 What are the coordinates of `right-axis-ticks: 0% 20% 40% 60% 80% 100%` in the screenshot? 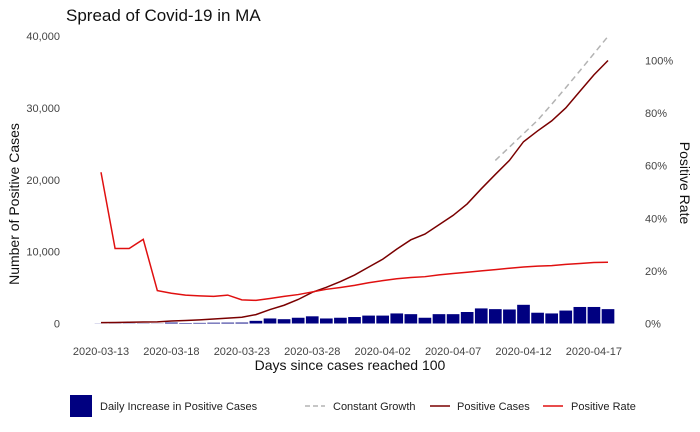 It's located at (659, 193).